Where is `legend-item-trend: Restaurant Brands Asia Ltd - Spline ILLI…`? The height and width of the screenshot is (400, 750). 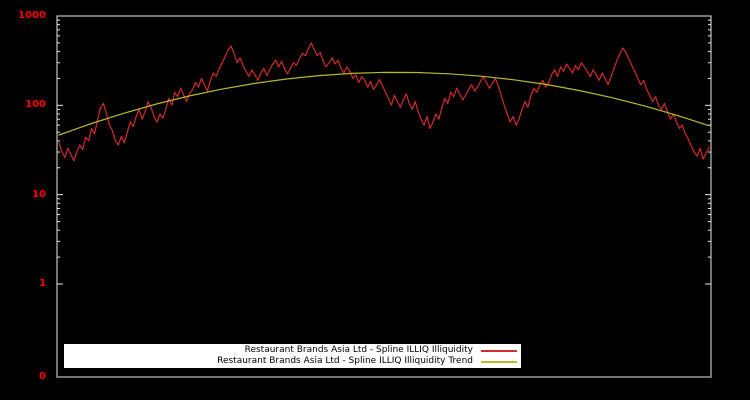 legend-item-trend: Restaurant Brands Asia Ltd - Spline ILLI… is located at coordinates (292, 361).